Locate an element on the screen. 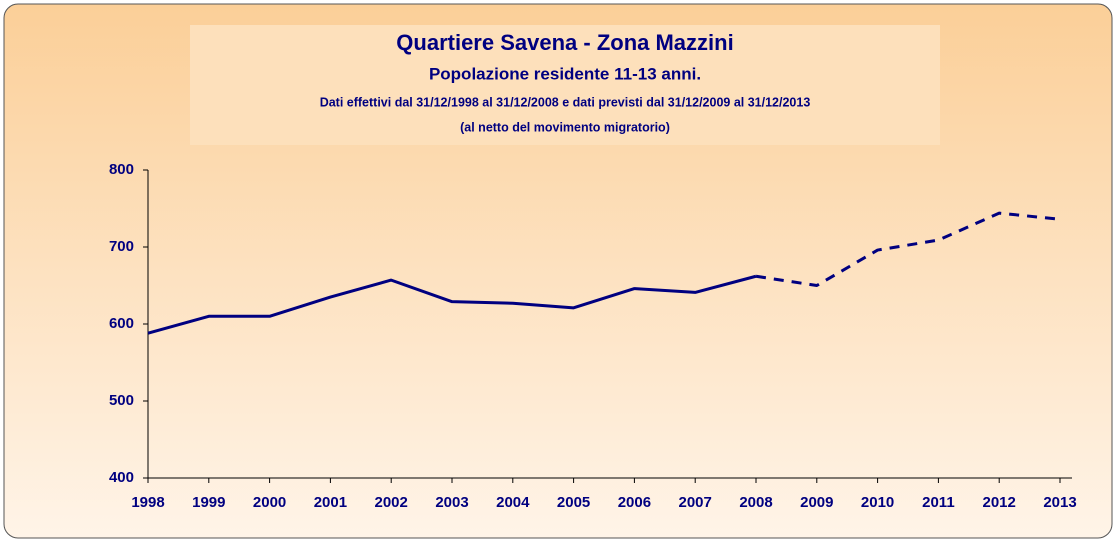 The height and width of the screenshot is (547, 1117). x-tick-label: 2004 is located at coordinates (513, 502).